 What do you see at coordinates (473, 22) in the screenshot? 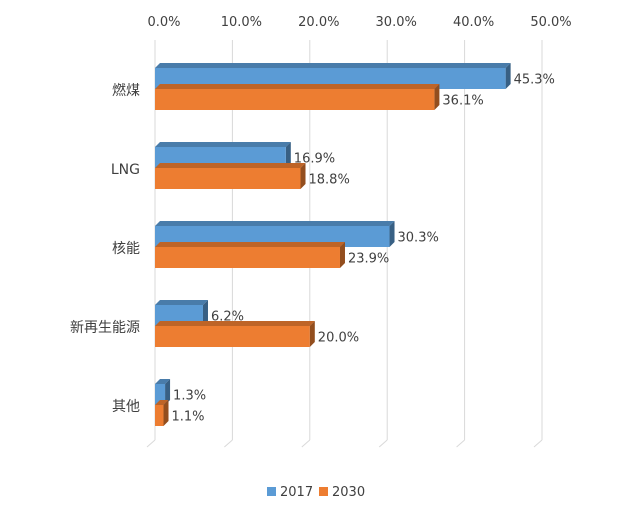
I see `x-tick-label: 40.0%` at bounding box center [473, 22].